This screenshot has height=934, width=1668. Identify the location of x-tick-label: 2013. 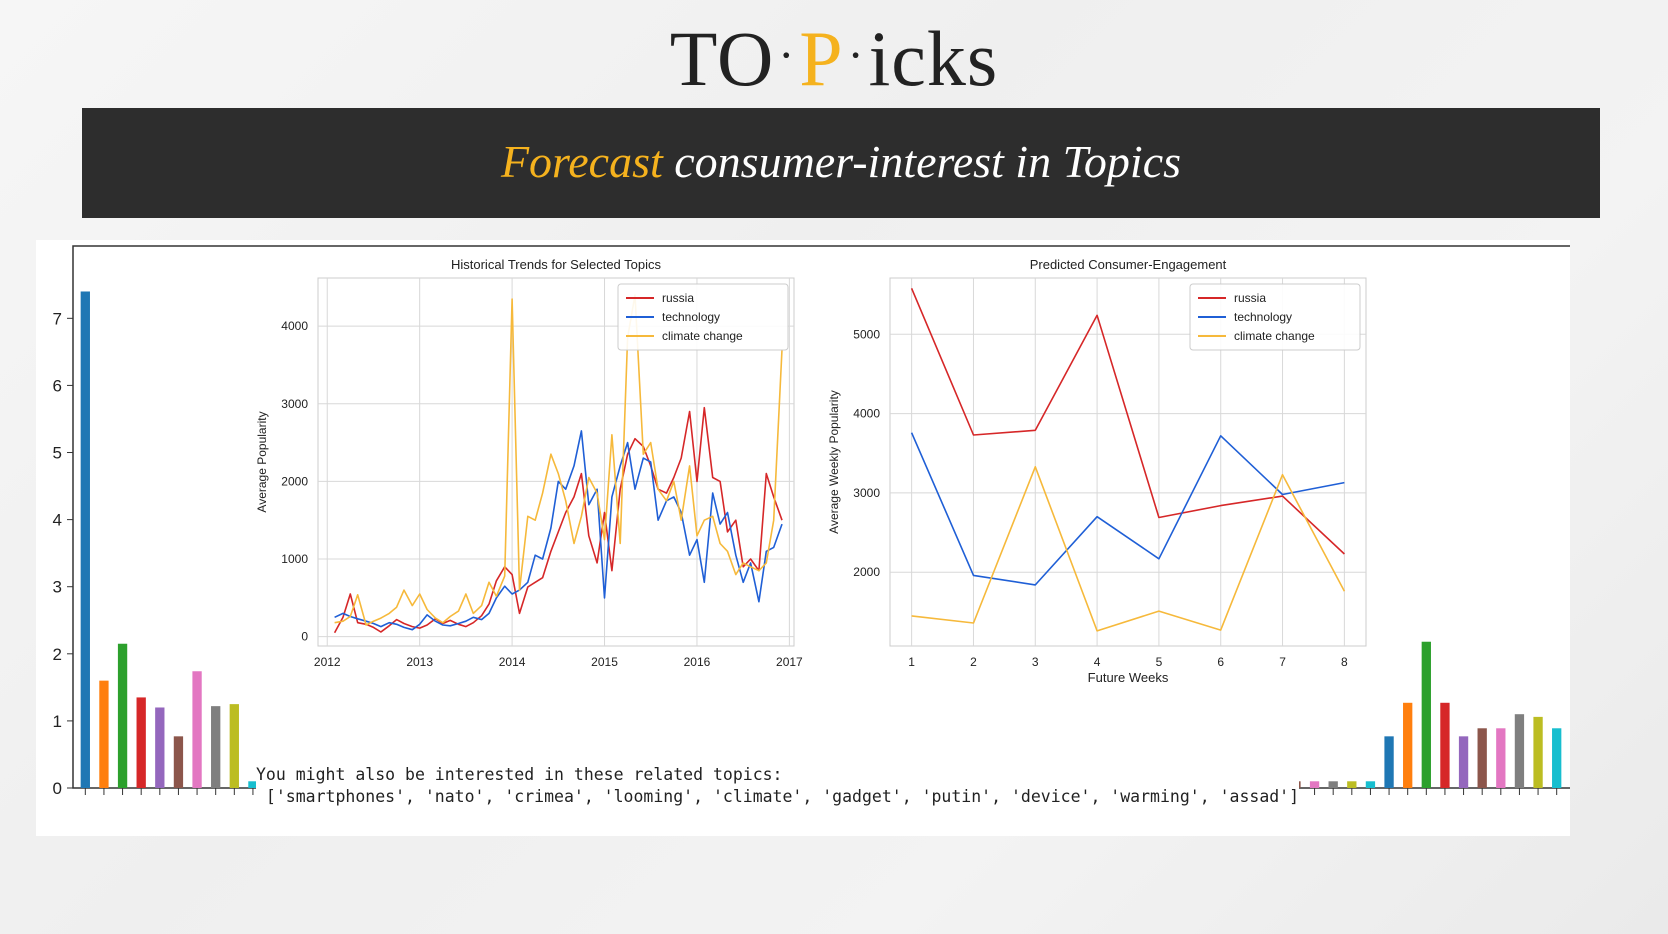
(419, 662).